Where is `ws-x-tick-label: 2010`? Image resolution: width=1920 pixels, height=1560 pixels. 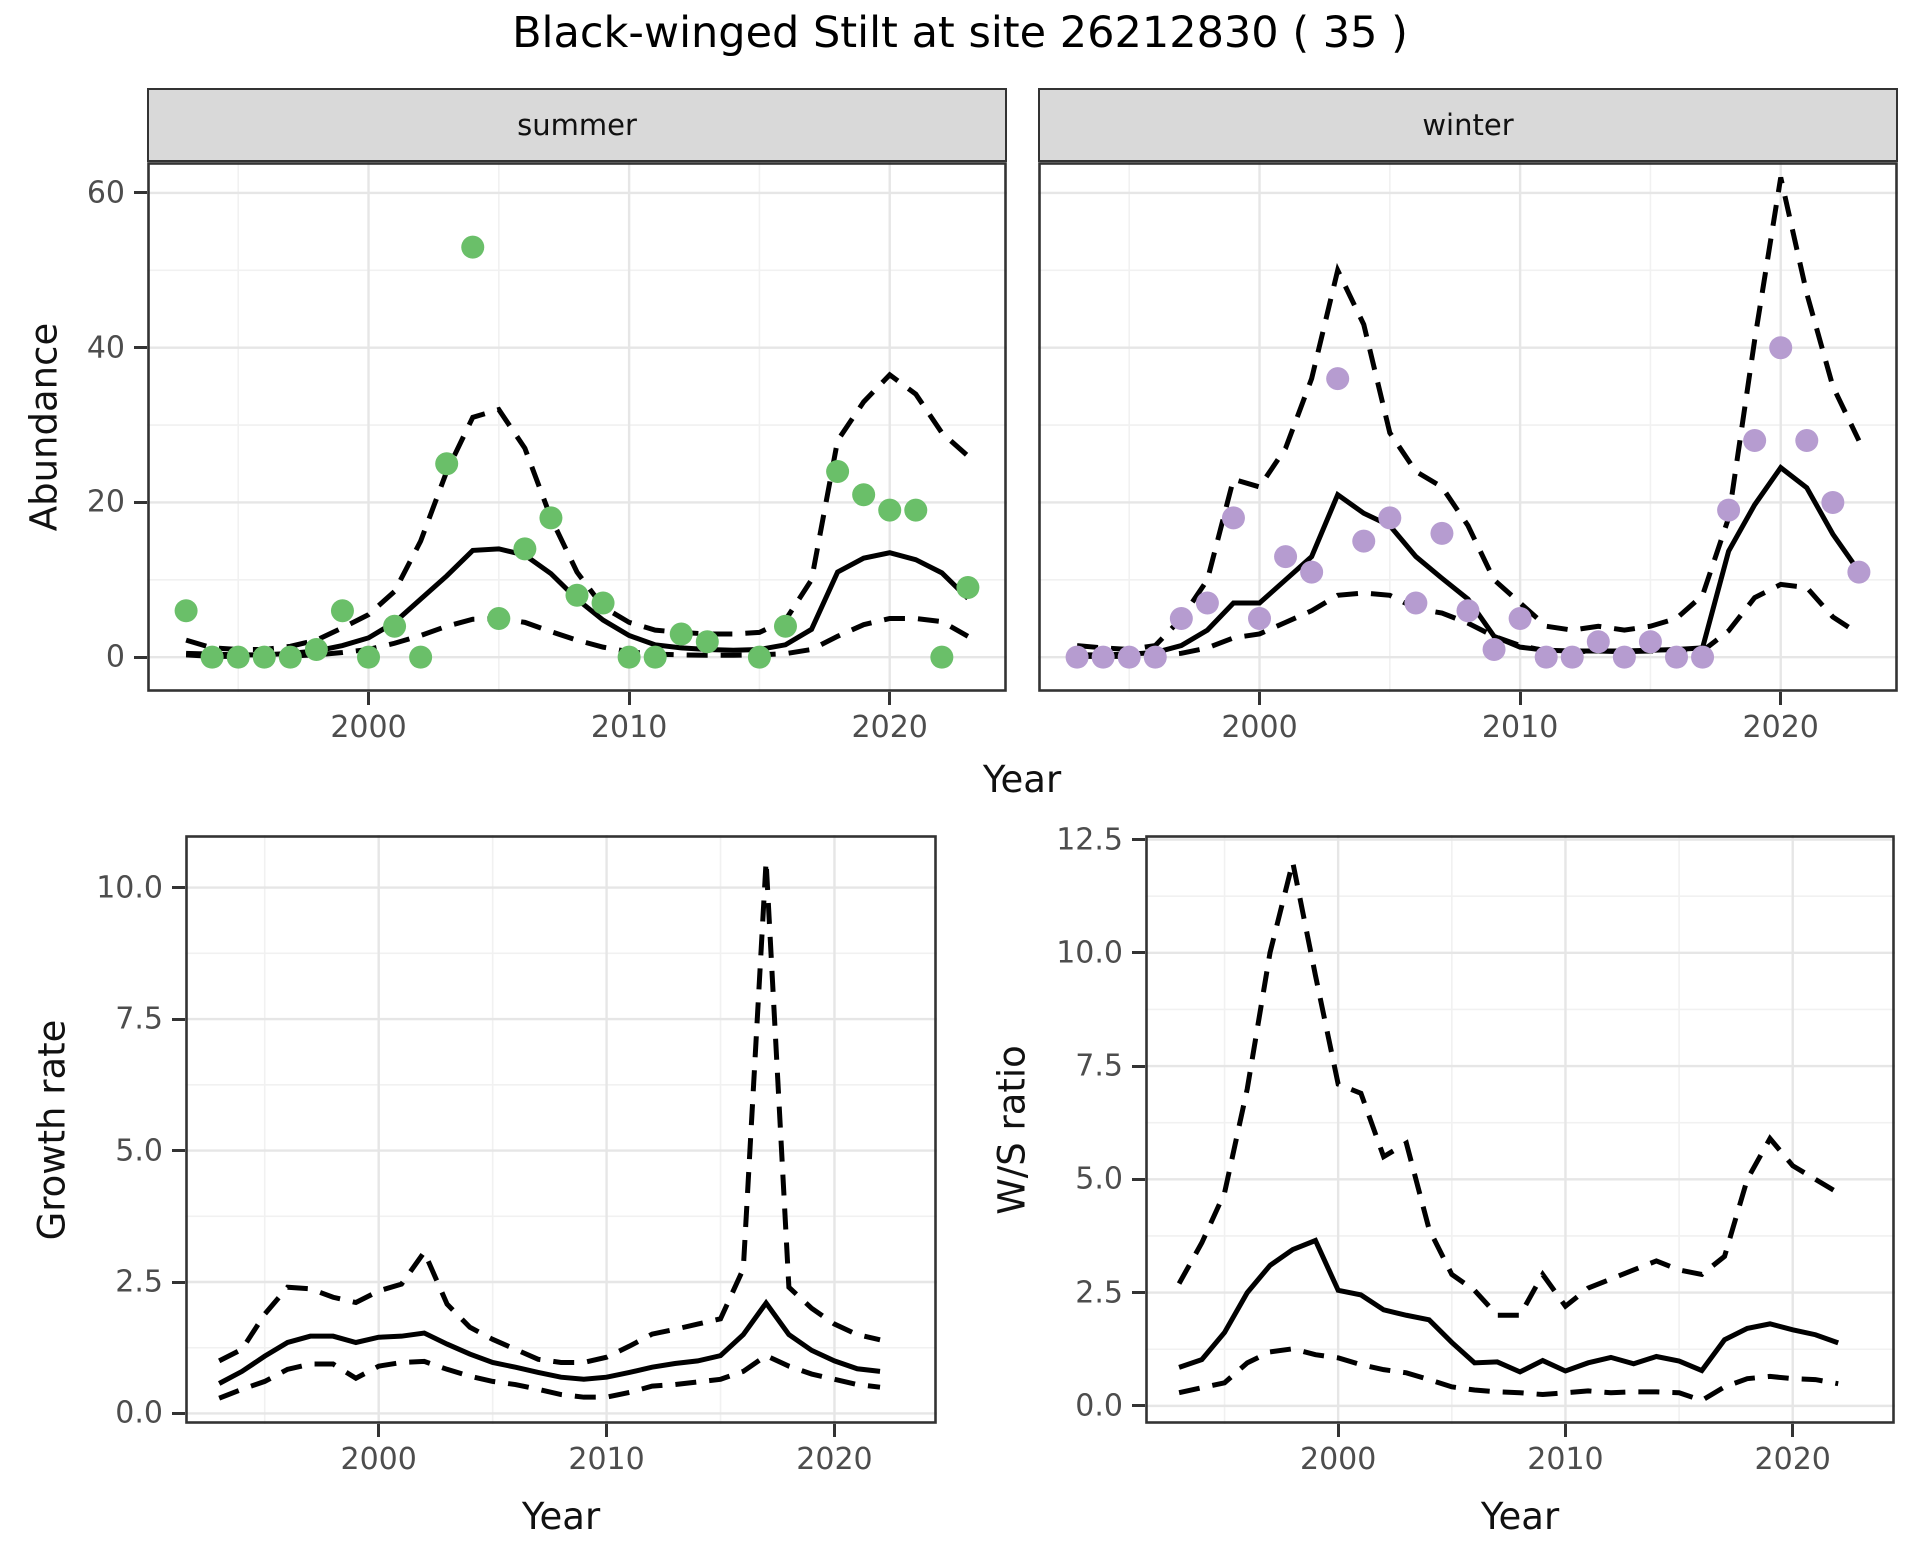
ws-x-tick-label: 2010 is located at coordinates (1565, 1459).